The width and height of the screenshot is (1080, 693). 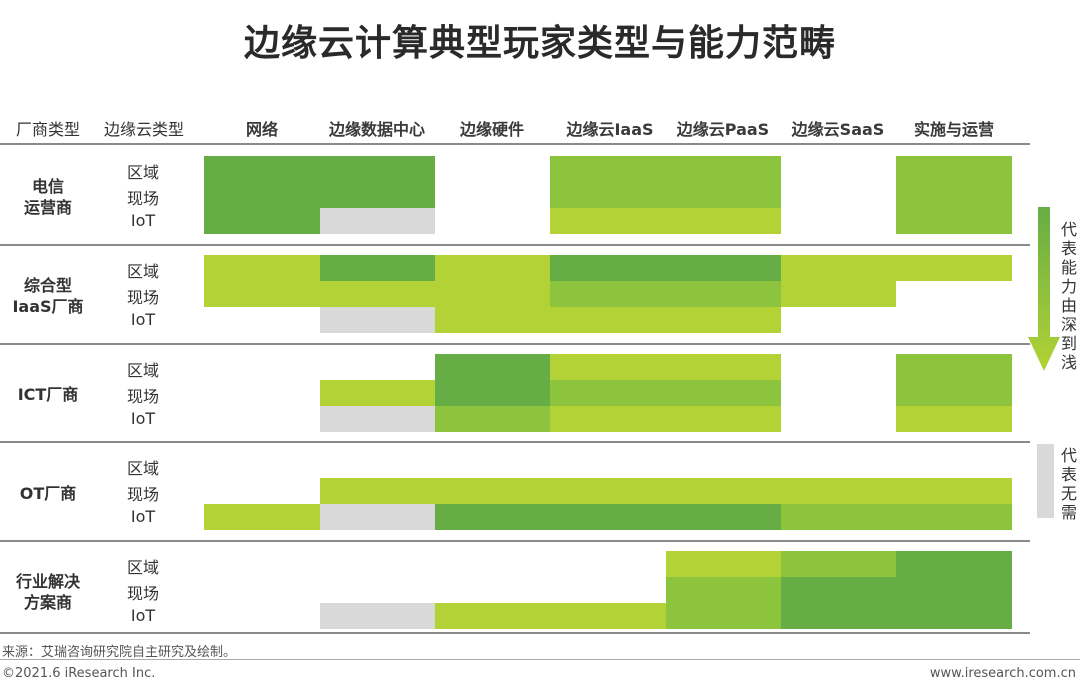 I want to click on vendor-label-line: 综合型, so click(x=47, y=285).